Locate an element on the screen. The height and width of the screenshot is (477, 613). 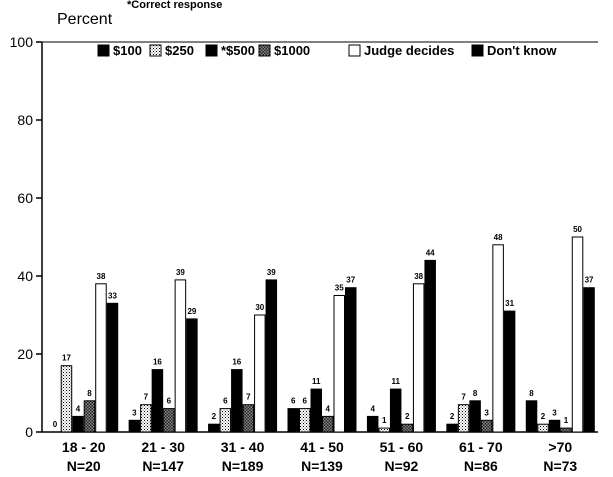
data-label: 17 is located at coordinates (66, 358).